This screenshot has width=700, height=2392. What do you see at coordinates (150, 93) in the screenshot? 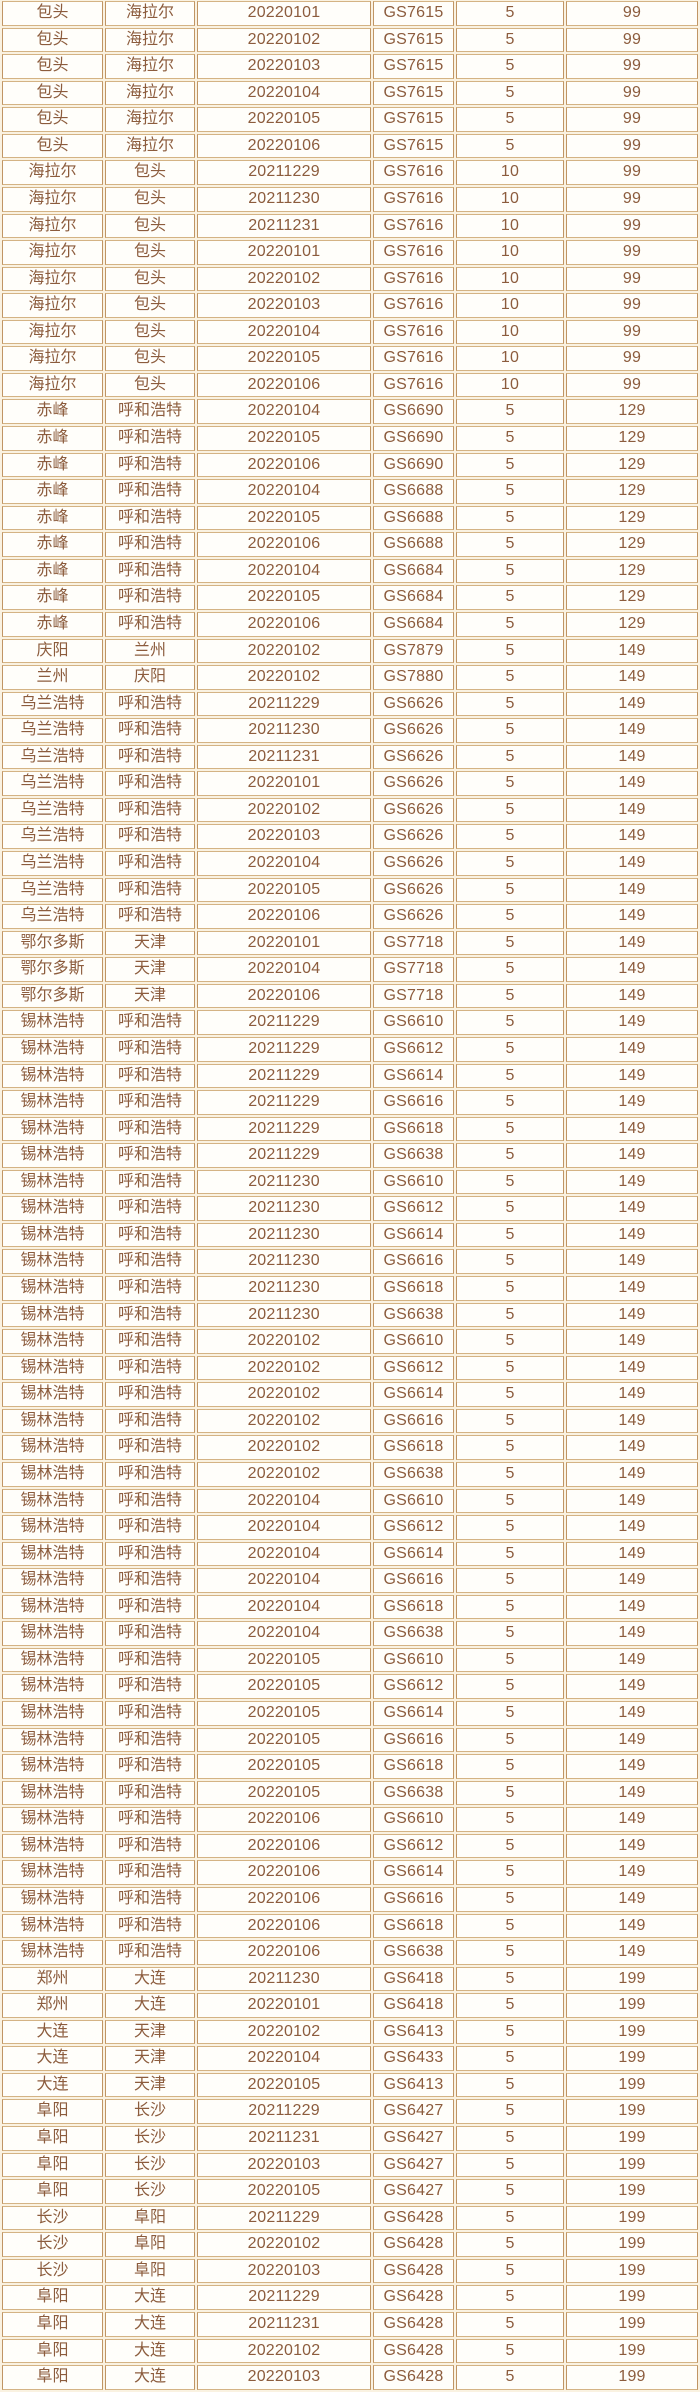
I see `cell-destination-city: 海拉尔` at bounding box center [150, 93].